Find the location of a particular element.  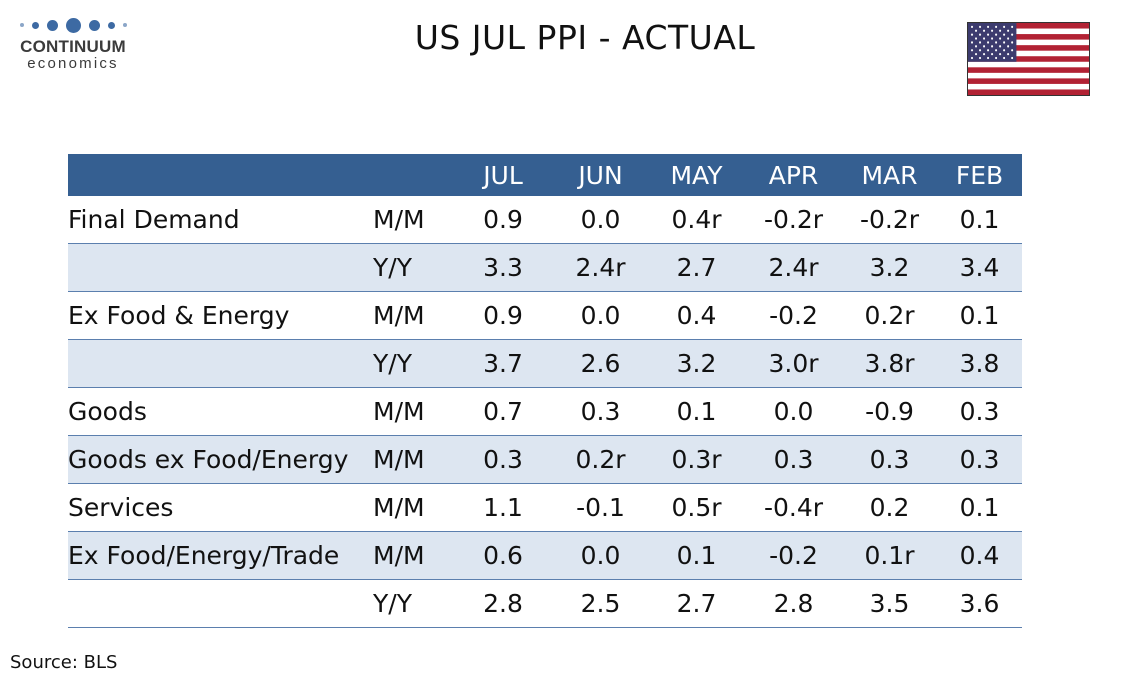

table-cell: 0.2 is located at coordinates (889, 507).